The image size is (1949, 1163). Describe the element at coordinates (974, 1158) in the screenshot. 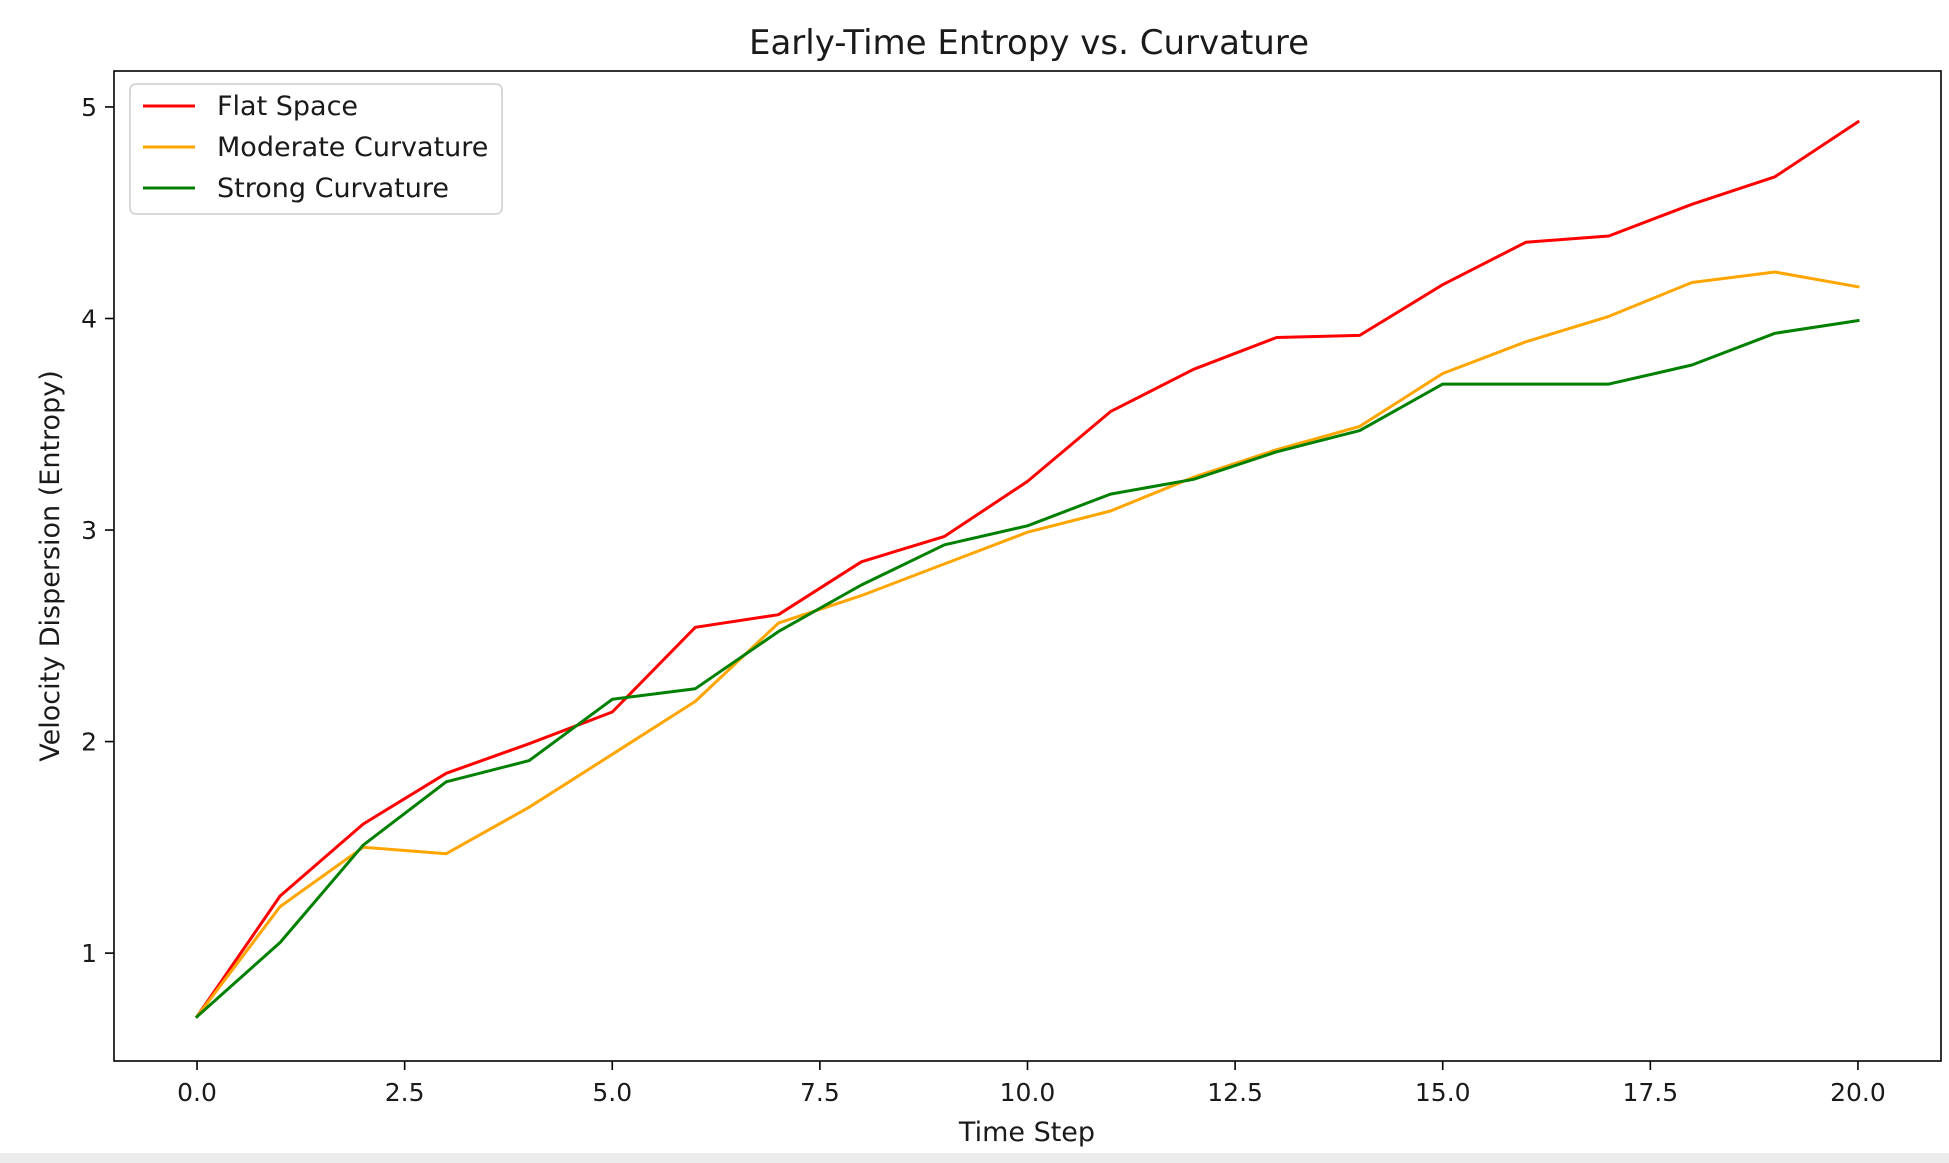

I see `window-bottom-strip` at that location.